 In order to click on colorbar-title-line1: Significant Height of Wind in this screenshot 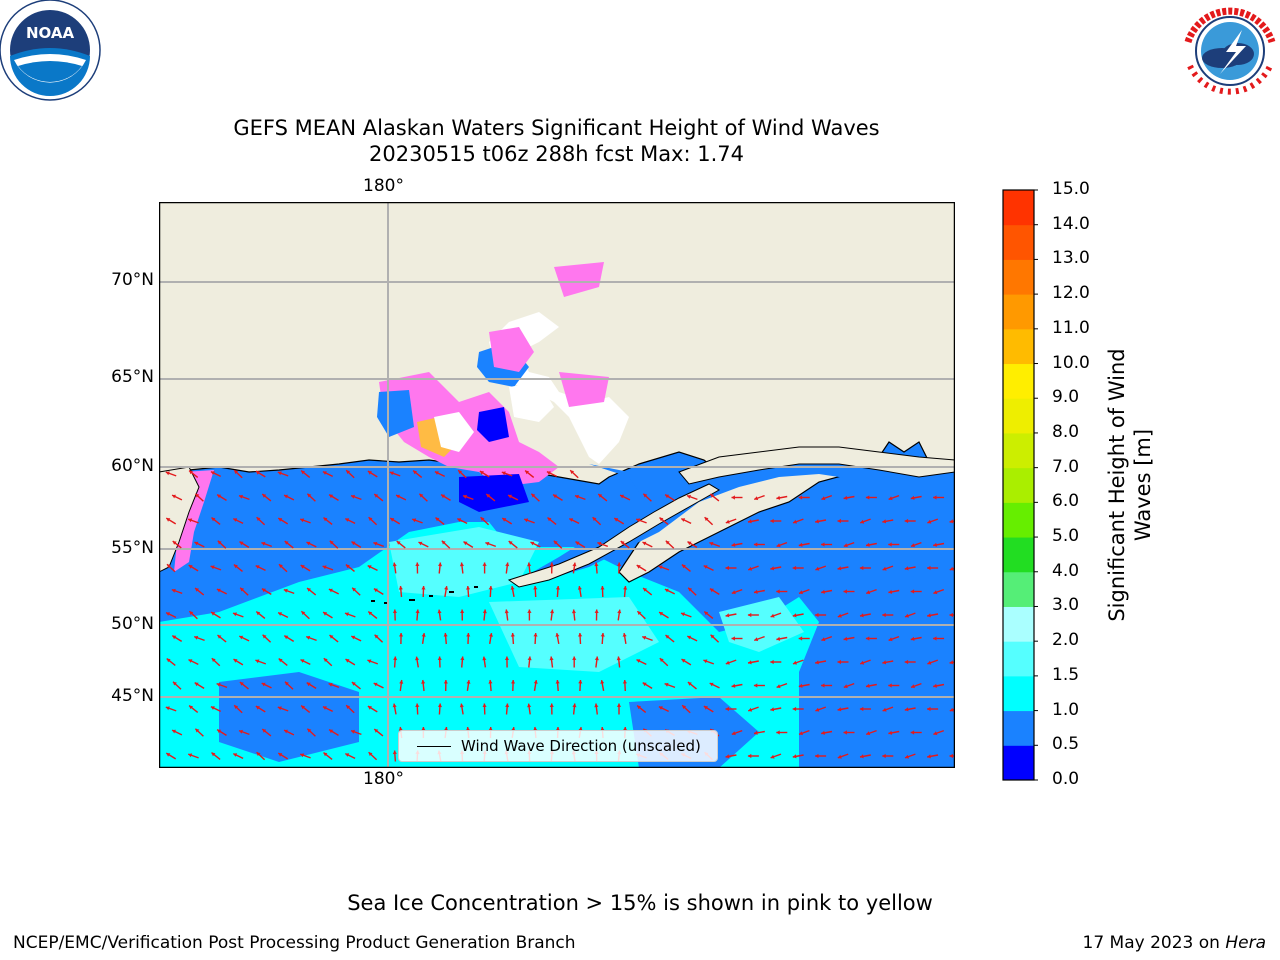, I will do `click(1117, 485)`.